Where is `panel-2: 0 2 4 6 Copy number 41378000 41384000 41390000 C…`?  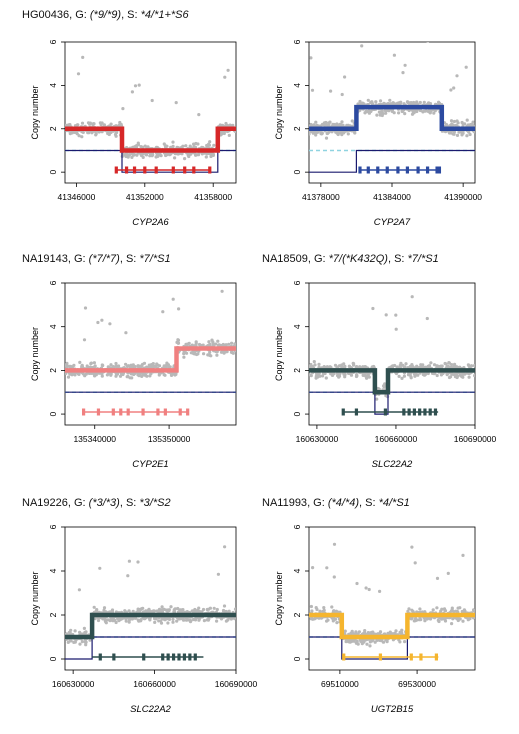
panel-2: 0 2 4 6 Copy number 41378000 41384000 41390000 C… is located at coordinates (378, 133).